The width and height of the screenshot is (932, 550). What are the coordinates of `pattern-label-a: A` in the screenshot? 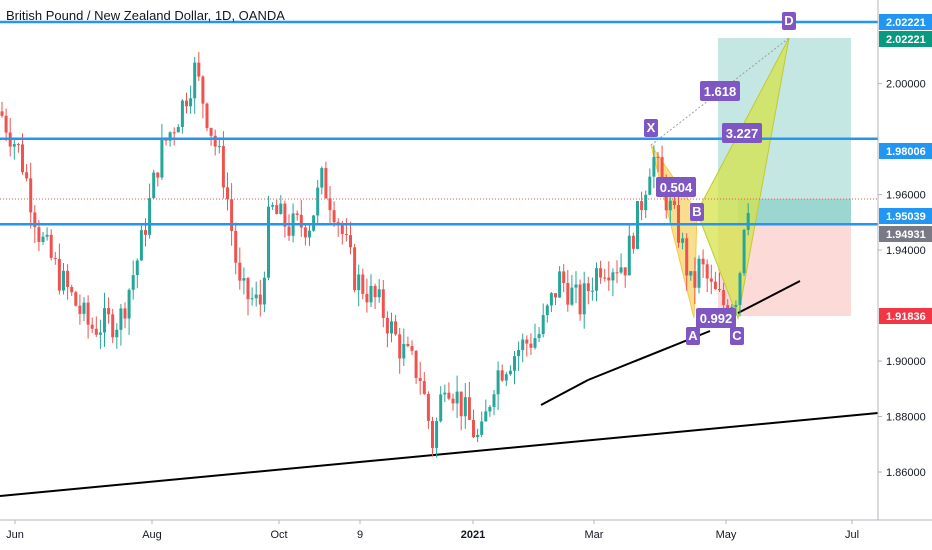 It's located at (693, 335).